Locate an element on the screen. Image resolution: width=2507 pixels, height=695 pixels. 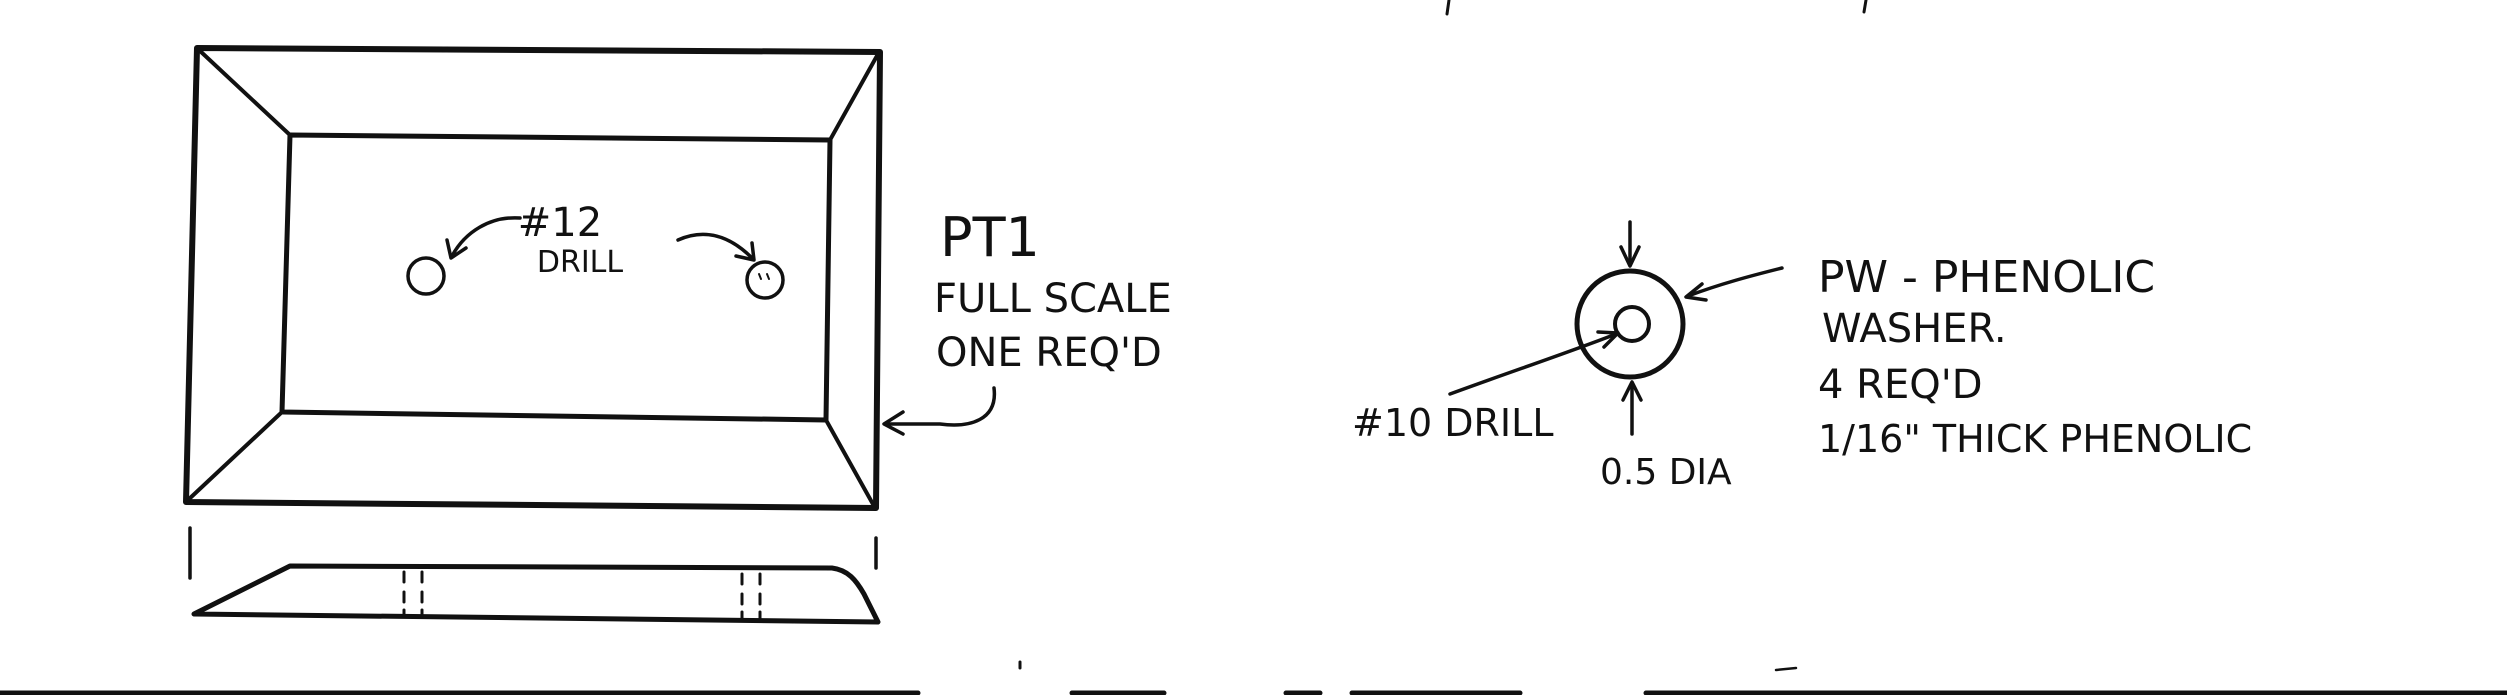
arrowhead-washer-hole is located at coordinates (1608, 339).